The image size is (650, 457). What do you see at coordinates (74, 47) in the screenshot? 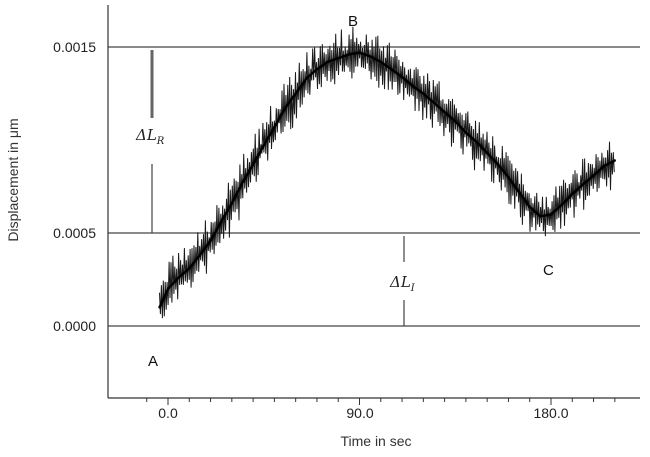
I see `y-tick-label-0-0015: 0.0015` at bounding box center [74, 47].